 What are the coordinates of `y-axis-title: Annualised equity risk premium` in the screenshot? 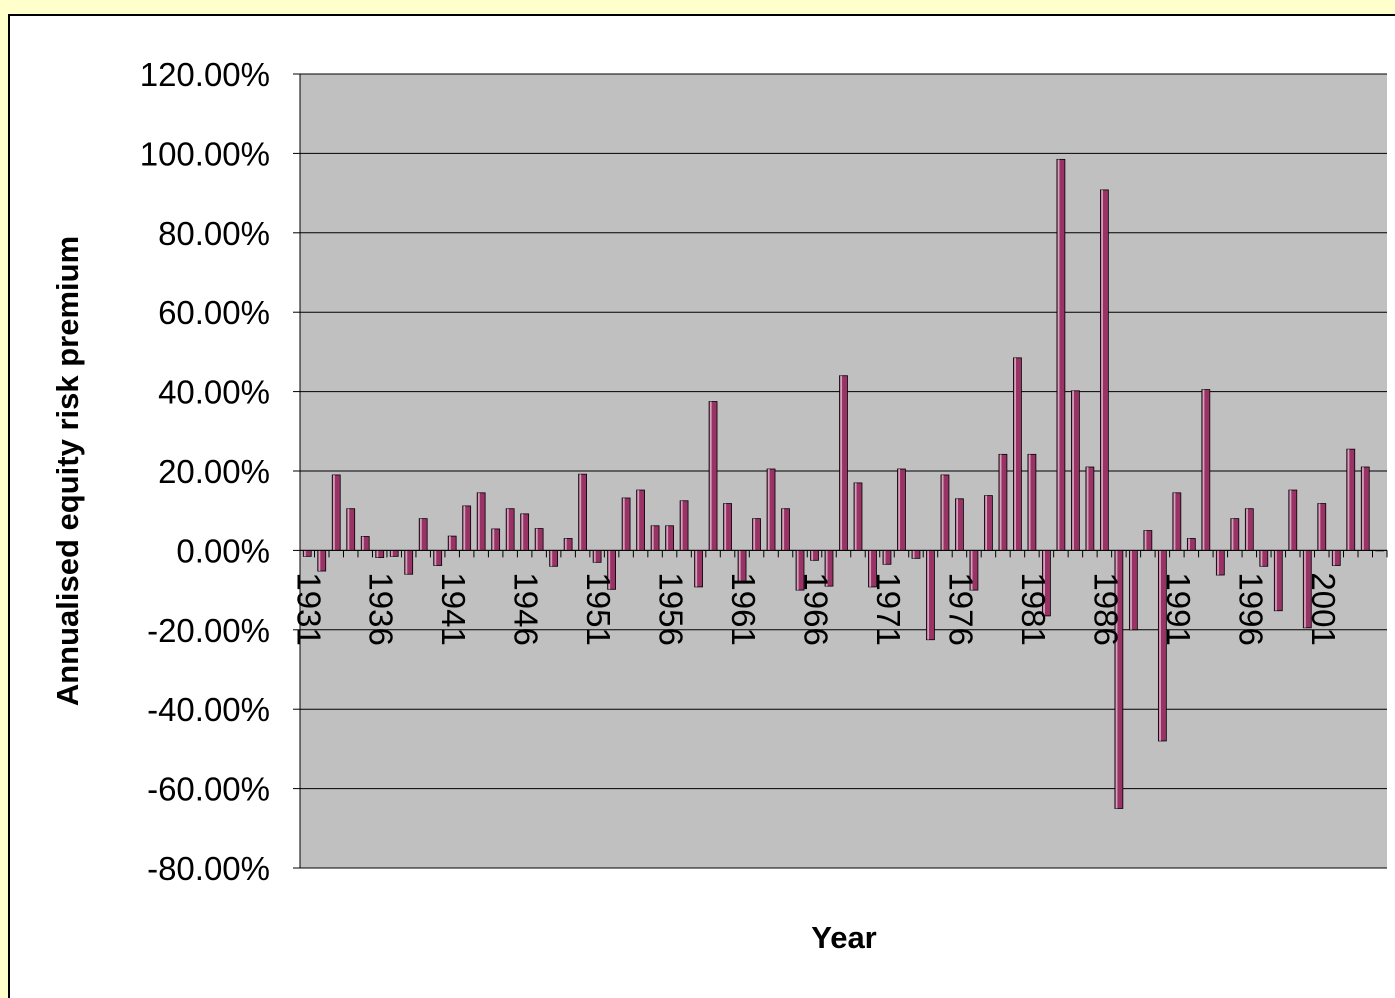 It's located at (67, 471).